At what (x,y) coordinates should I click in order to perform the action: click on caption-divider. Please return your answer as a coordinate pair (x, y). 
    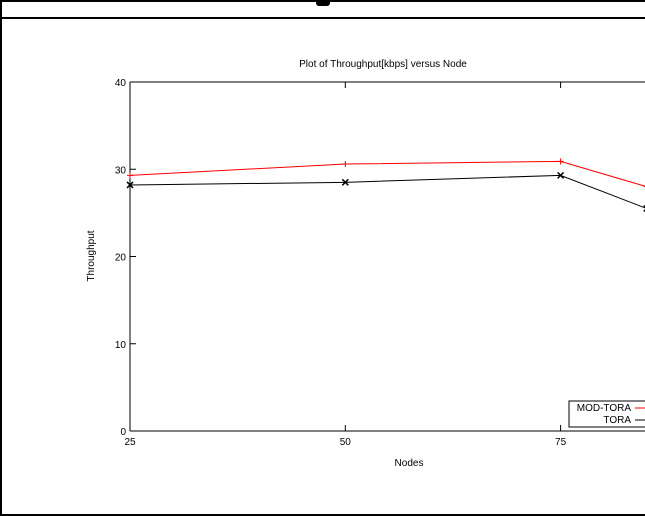
    Looking at the image, I should click on (322, 18).